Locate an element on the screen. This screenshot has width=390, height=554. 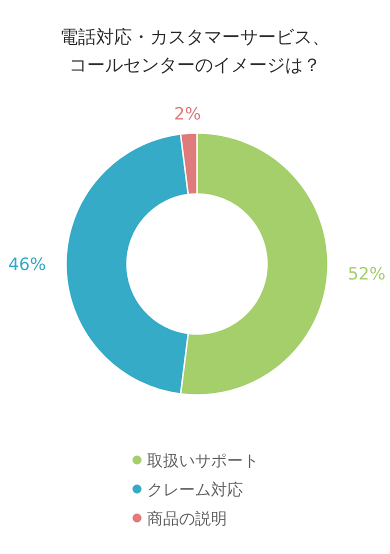
legend-label: クレーム対応 is located at coordinates (195, 489).